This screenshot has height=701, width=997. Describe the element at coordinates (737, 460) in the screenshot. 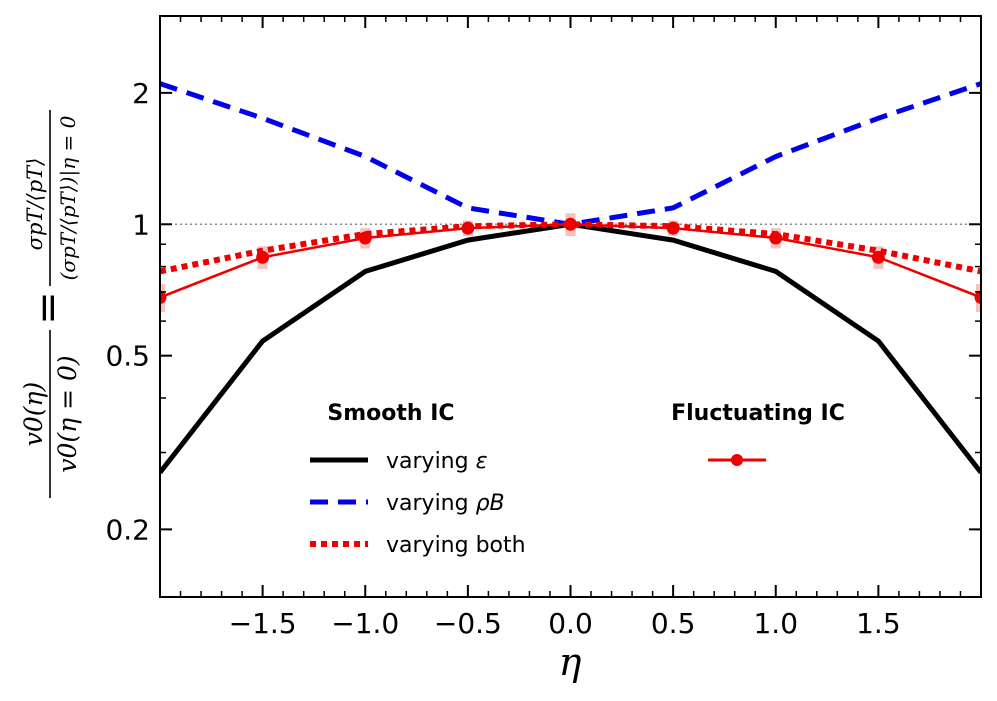

I see `legend-marker-fluctuating` at that location.